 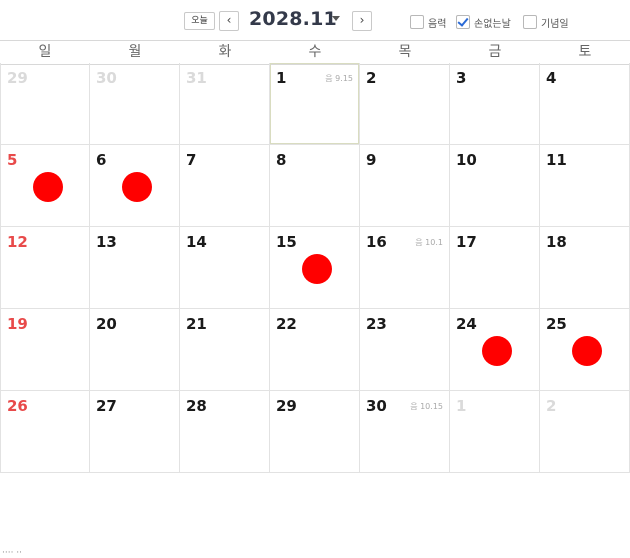 I want to click on calendar-day-cell: 4, so click(x=585, y=104).